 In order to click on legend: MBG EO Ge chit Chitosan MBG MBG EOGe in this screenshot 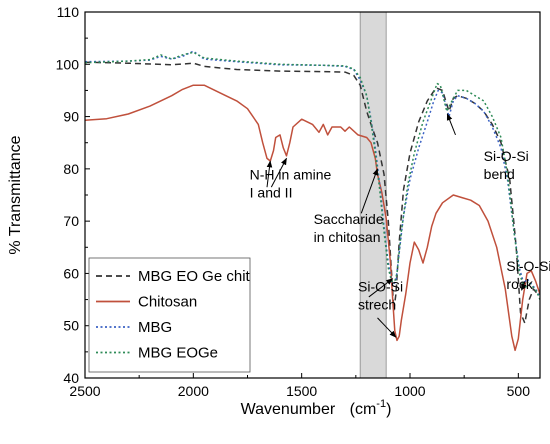, I will do `click(169, 315)`.